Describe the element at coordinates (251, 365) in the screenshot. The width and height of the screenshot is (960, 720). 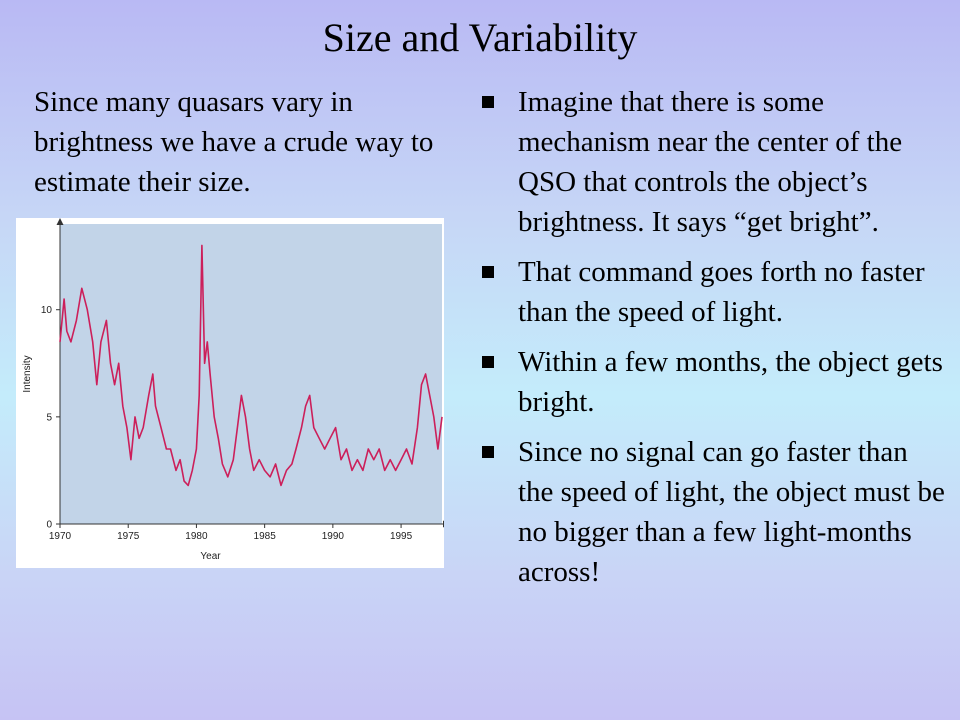
I see `intensity-series-line` at that location.